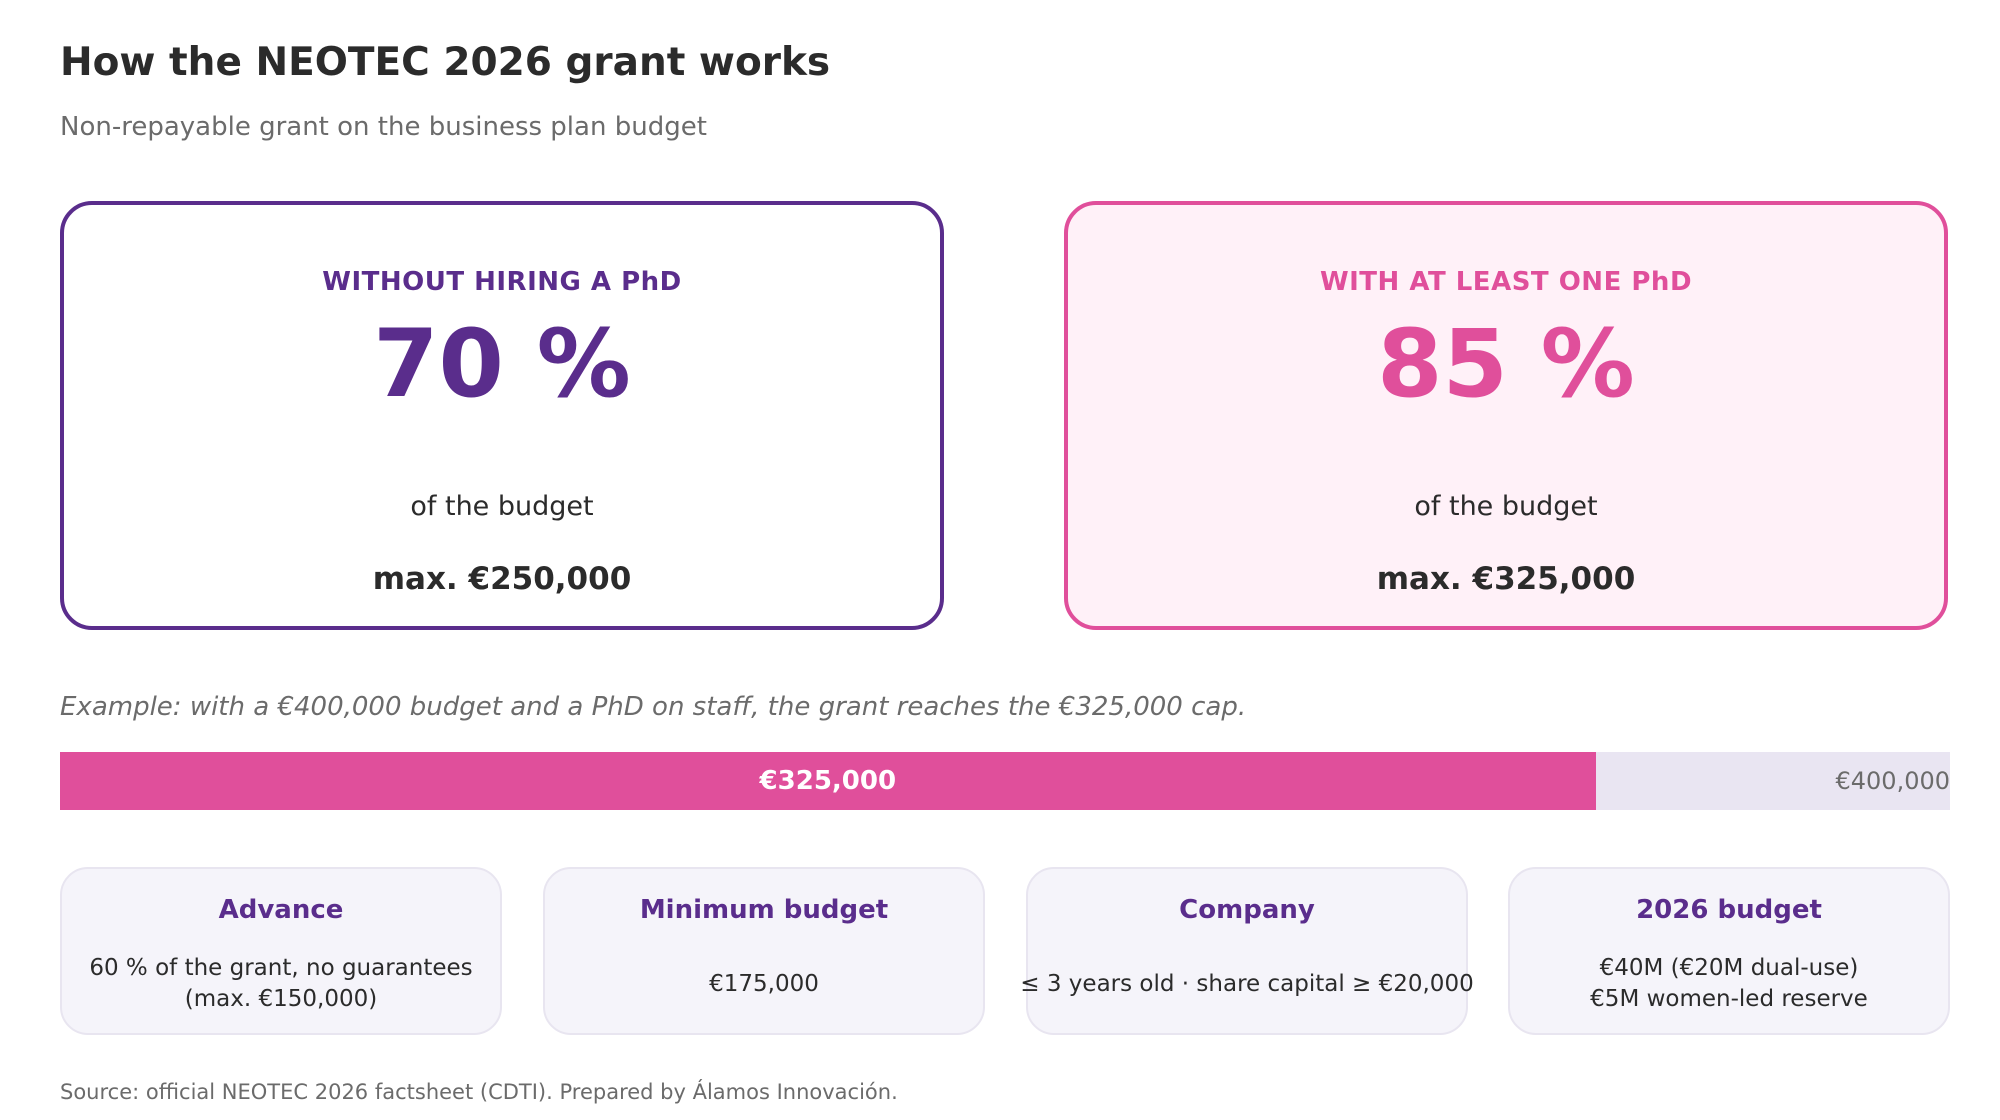  What do you see at coordinates (502, 364) in the screenshot?
I see `card-percentage: 70 %` at bounding box center [502, 364].